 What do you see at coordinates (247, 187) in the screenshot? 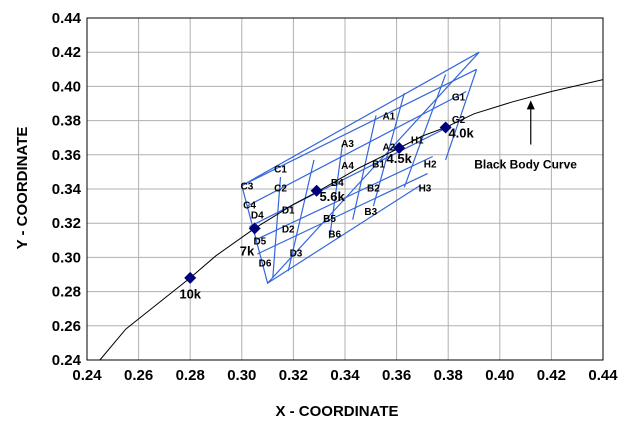
I see `bin-label: C3` at bounding box center [247, 187].